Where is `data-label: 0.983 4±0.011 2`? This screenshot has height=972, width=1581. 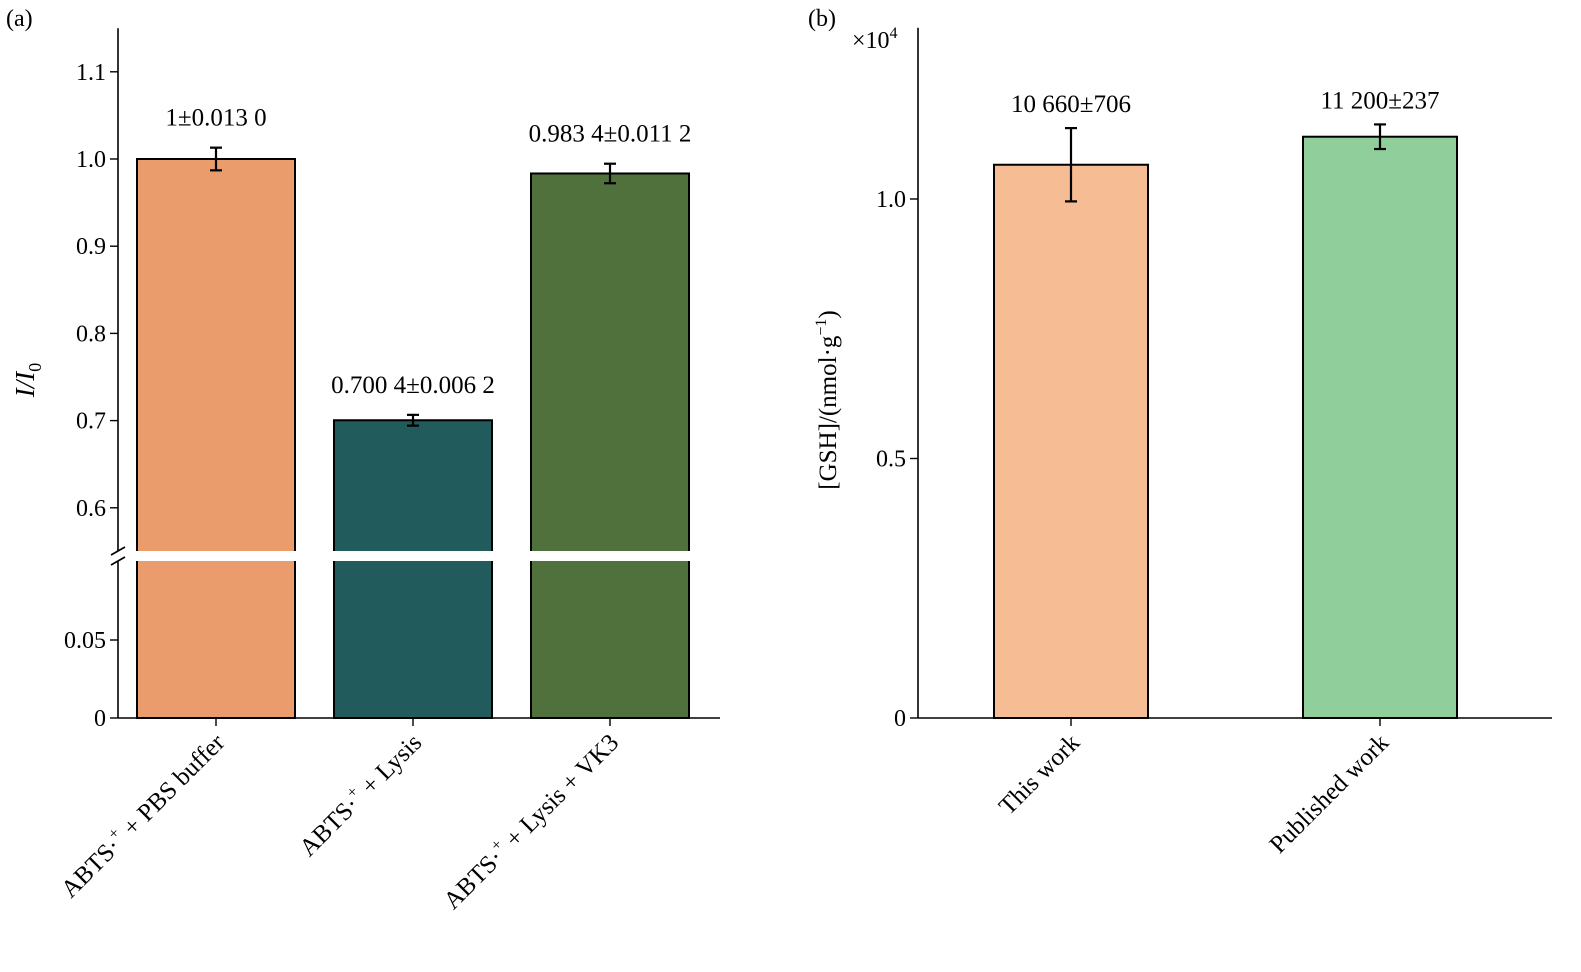
data-label: 0.983 4±0.011 2 is located at coordinates (610, 134).